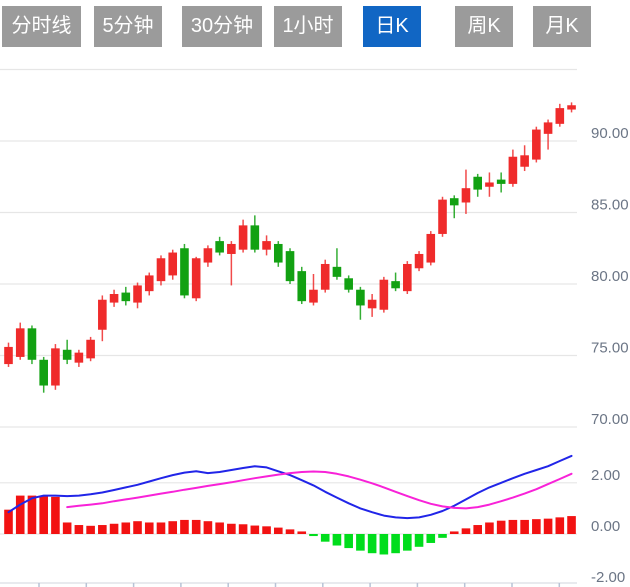 This screenshot has height=587, width=630. What do you see at coordinates (605, 475) in the screenshot?
I see `macd-axis-label: 2.00` at bounding box center [605, 475].